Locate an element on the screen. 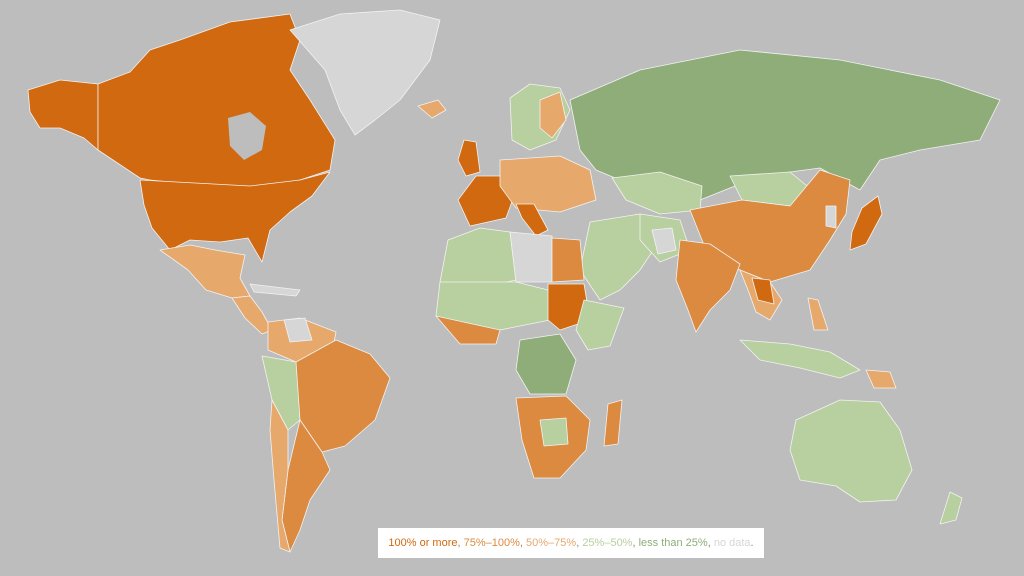 Image resolution: width=1024 pixels, height=576 pixels. region-mexico is located at coordinates (205, 271).